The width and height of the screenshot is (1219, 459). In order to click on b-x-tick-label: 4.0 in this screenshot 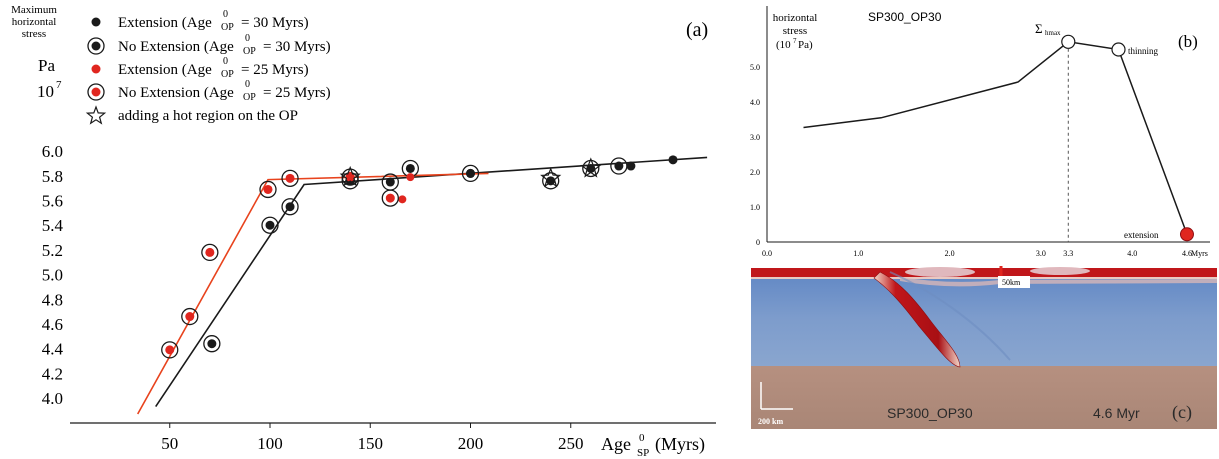, I will do `click(1132, 253)`.